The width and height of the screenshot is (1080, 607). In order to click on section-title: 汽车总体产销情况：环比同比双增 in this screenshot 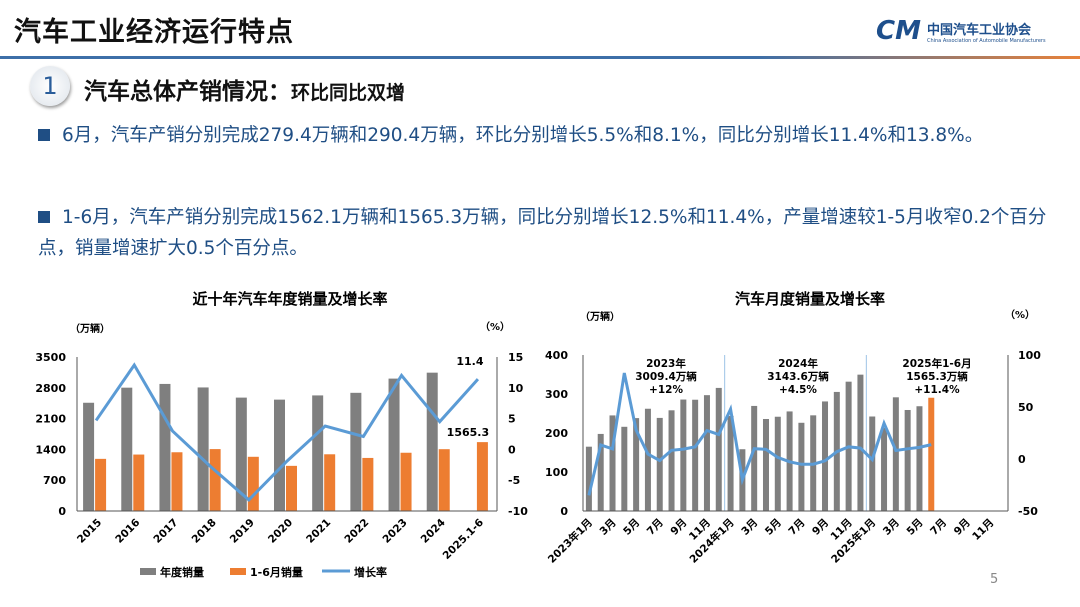, I will do `click(244, 89)`.